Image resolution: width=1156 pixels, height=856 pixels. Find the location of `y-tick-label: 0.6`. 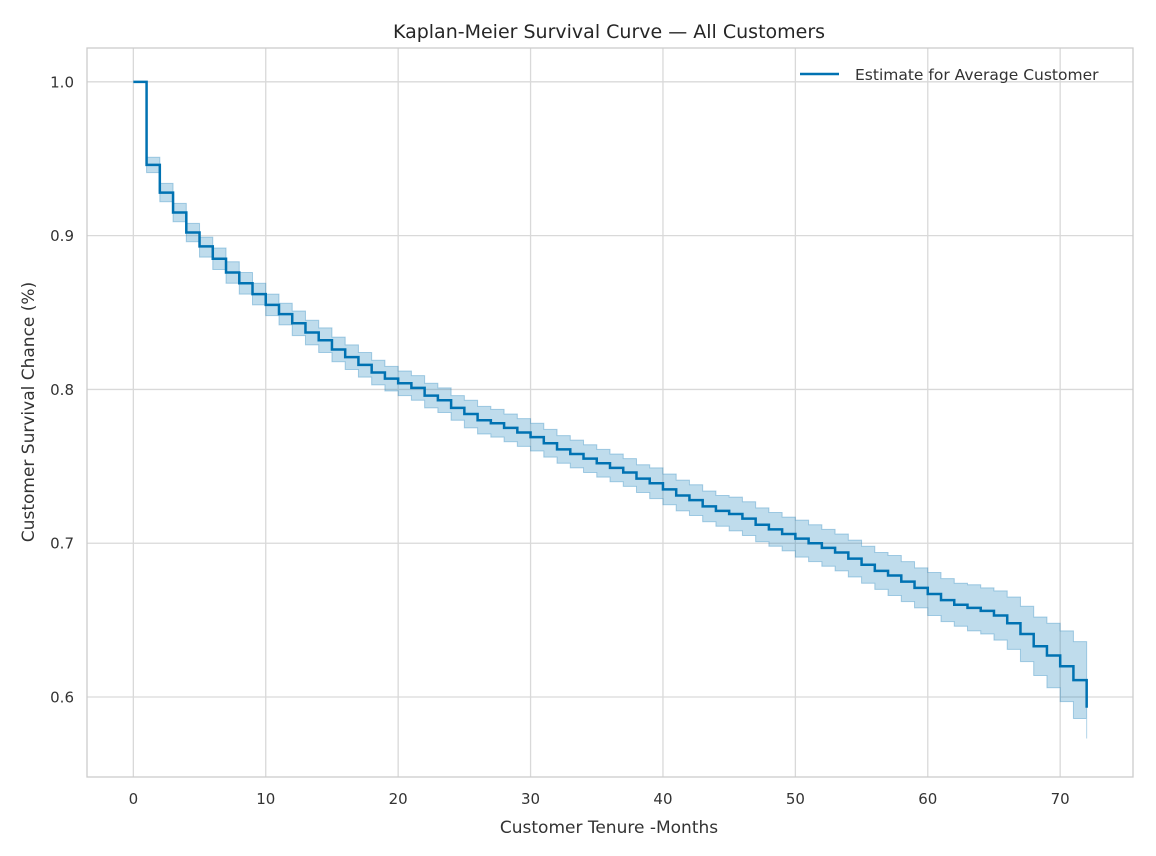

y-tick-label: 0.6 is located at coordinates (62, 698).